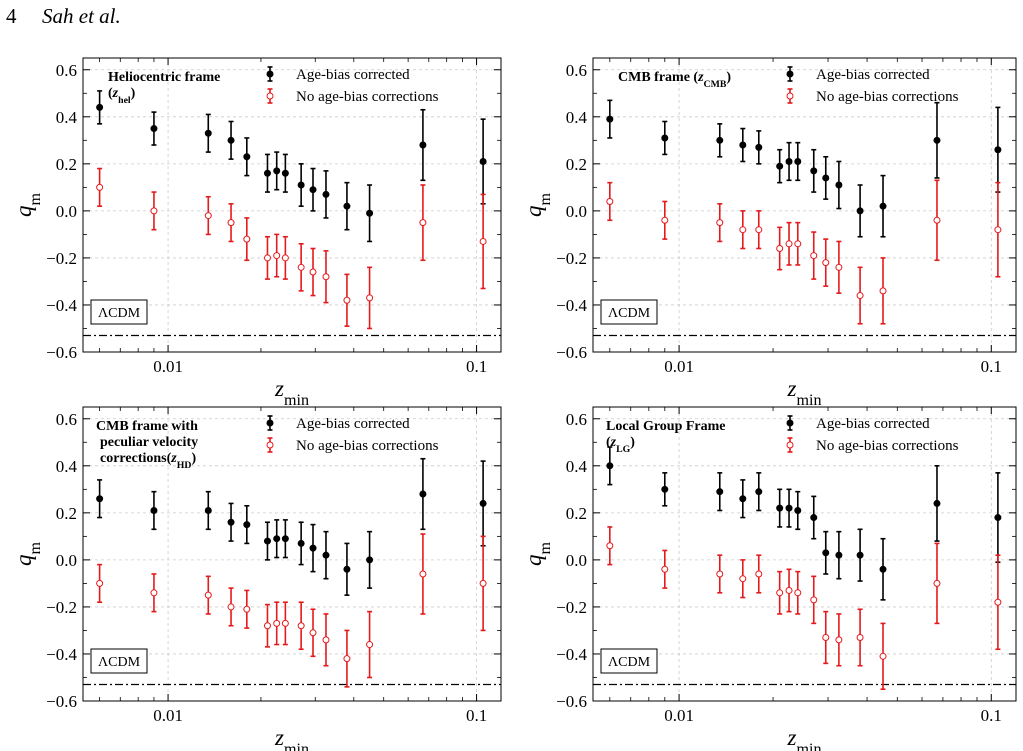  Describe the element at coordinates (873, 75) in the screenshot. I see `legend-label: Age-bias corrected` at that location.